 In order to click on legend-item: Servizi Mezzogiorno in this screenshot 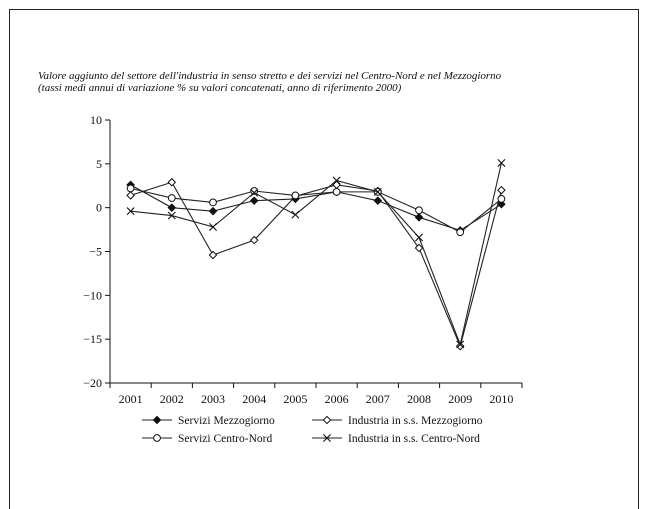, I will do `click(208, 421)`.